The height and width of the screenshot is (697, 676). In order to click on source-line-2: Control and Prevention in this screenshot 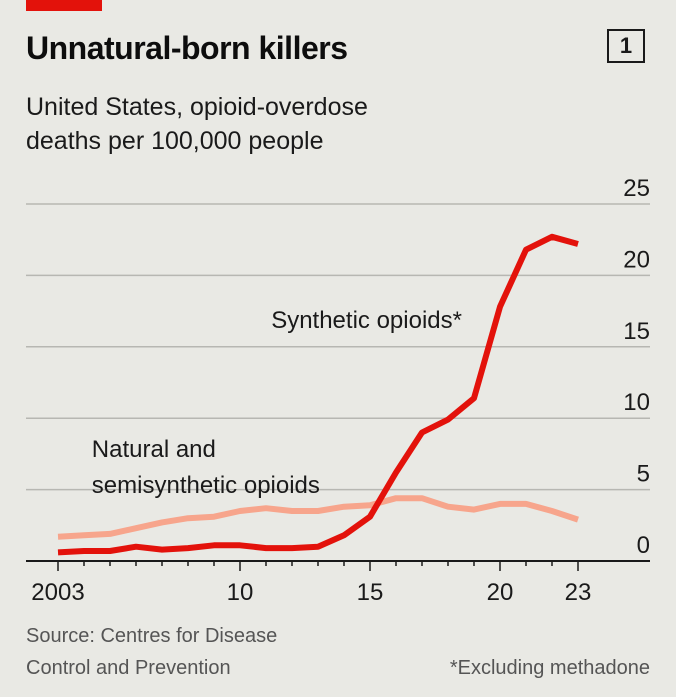, I will do `click(128, 668)`.